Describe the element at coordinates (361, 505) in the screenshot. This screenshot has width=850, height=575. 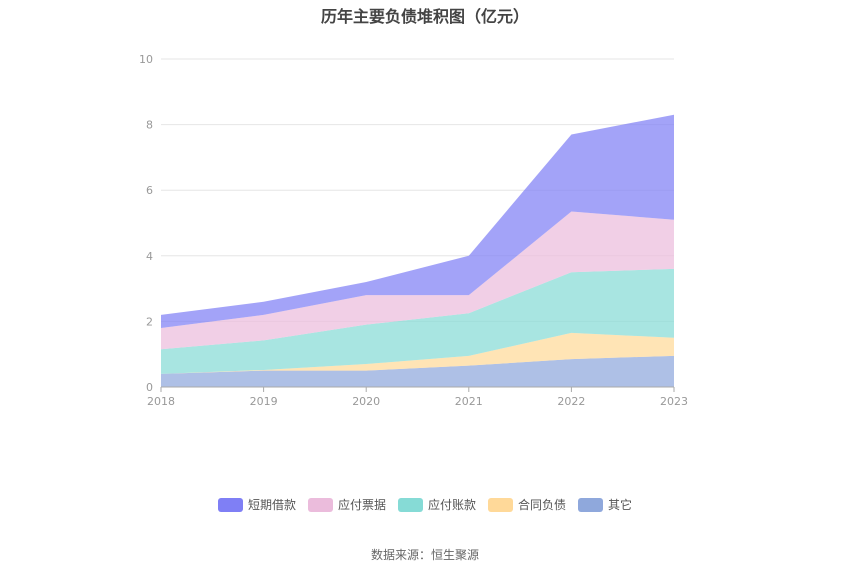
I see `legend-label: 应付票据` at that location.